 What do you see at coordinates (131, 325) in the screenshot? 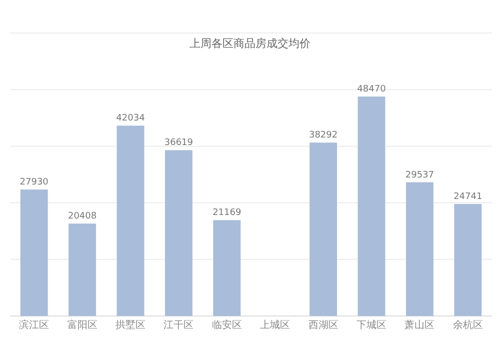
I see `x-tick-label: 拱墅区` at bounding box center [131, 325].